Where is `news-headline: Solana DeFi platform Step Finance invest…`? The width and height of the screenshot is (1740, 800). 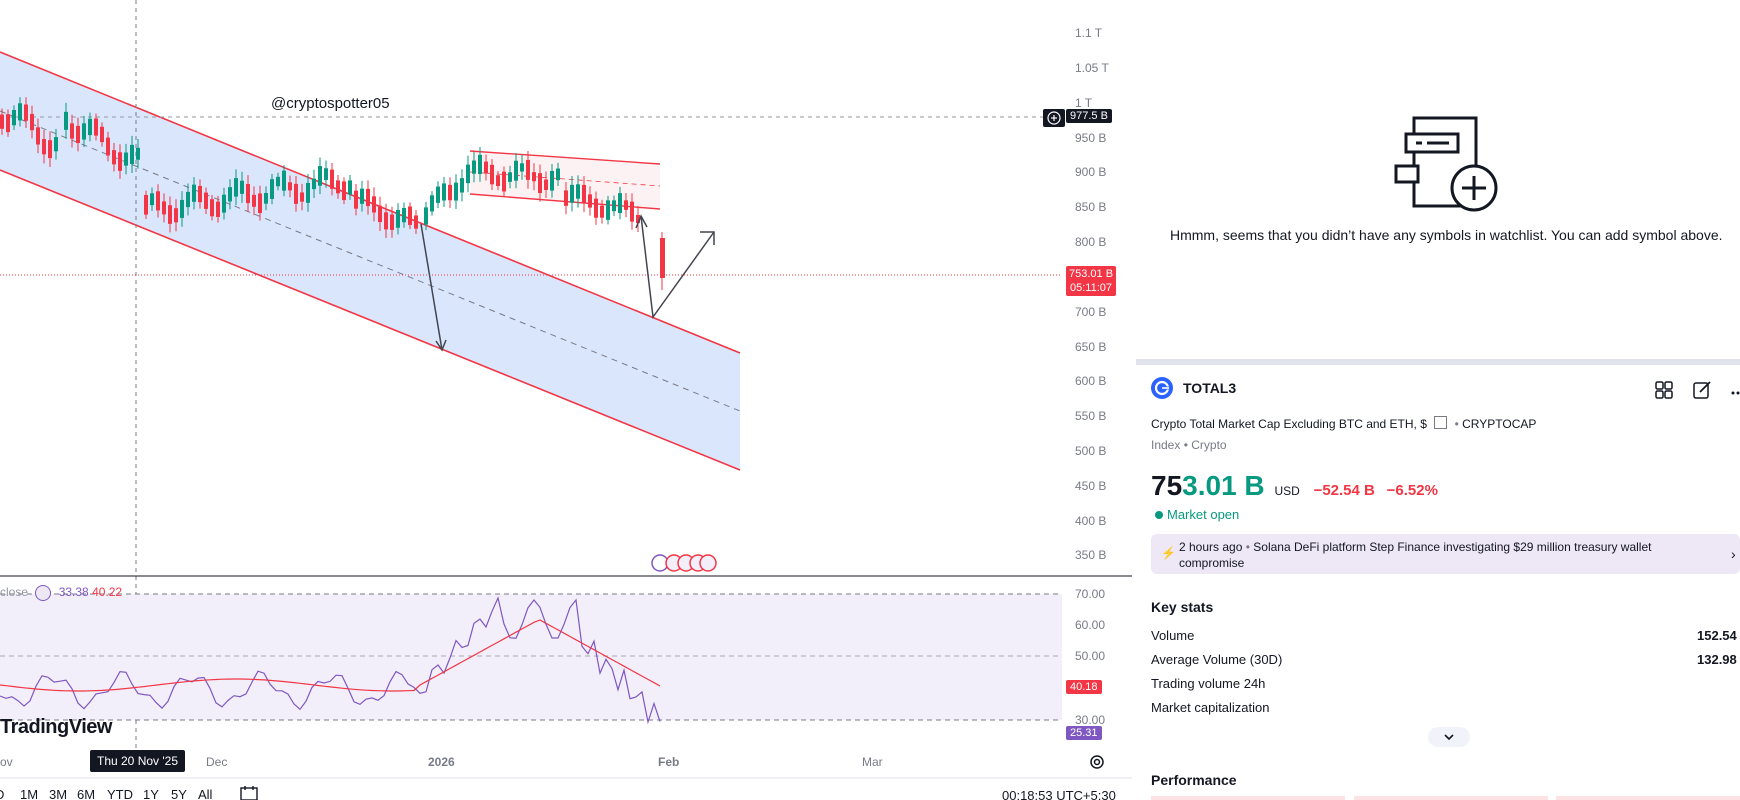
news-headline: Solana DeFi platform Step Finance invest… is located at coordinates (1452, 547).